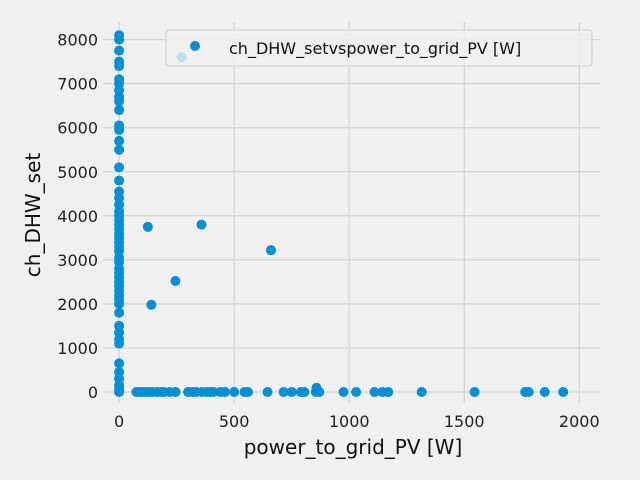 The height and width of the screenshot is (480, 640). I want to click on y-tick-label: 3000, so click(77, 260).